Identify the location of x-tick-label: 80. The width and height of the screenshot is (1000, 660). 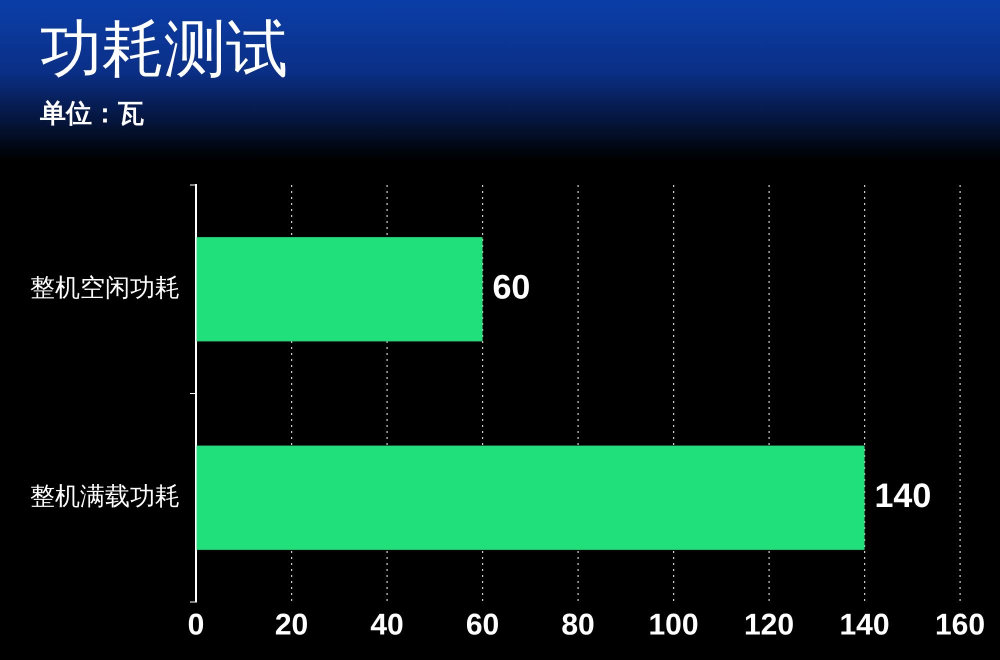
(578, 625).